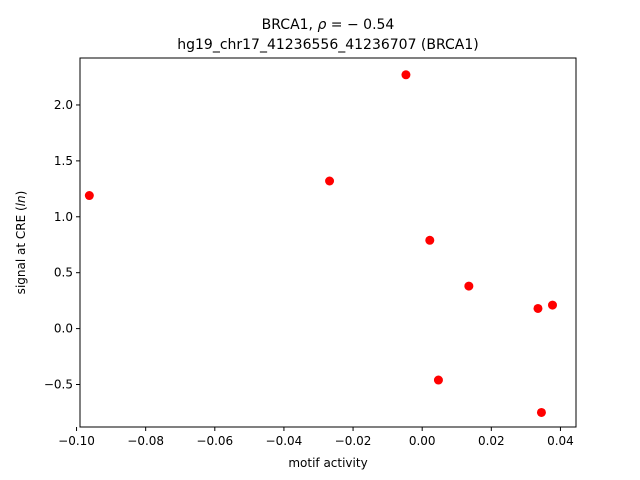 The height and width of the screenshot is (480, 640). I want to click on y-tick-label: 1.5, so click(63, 161).